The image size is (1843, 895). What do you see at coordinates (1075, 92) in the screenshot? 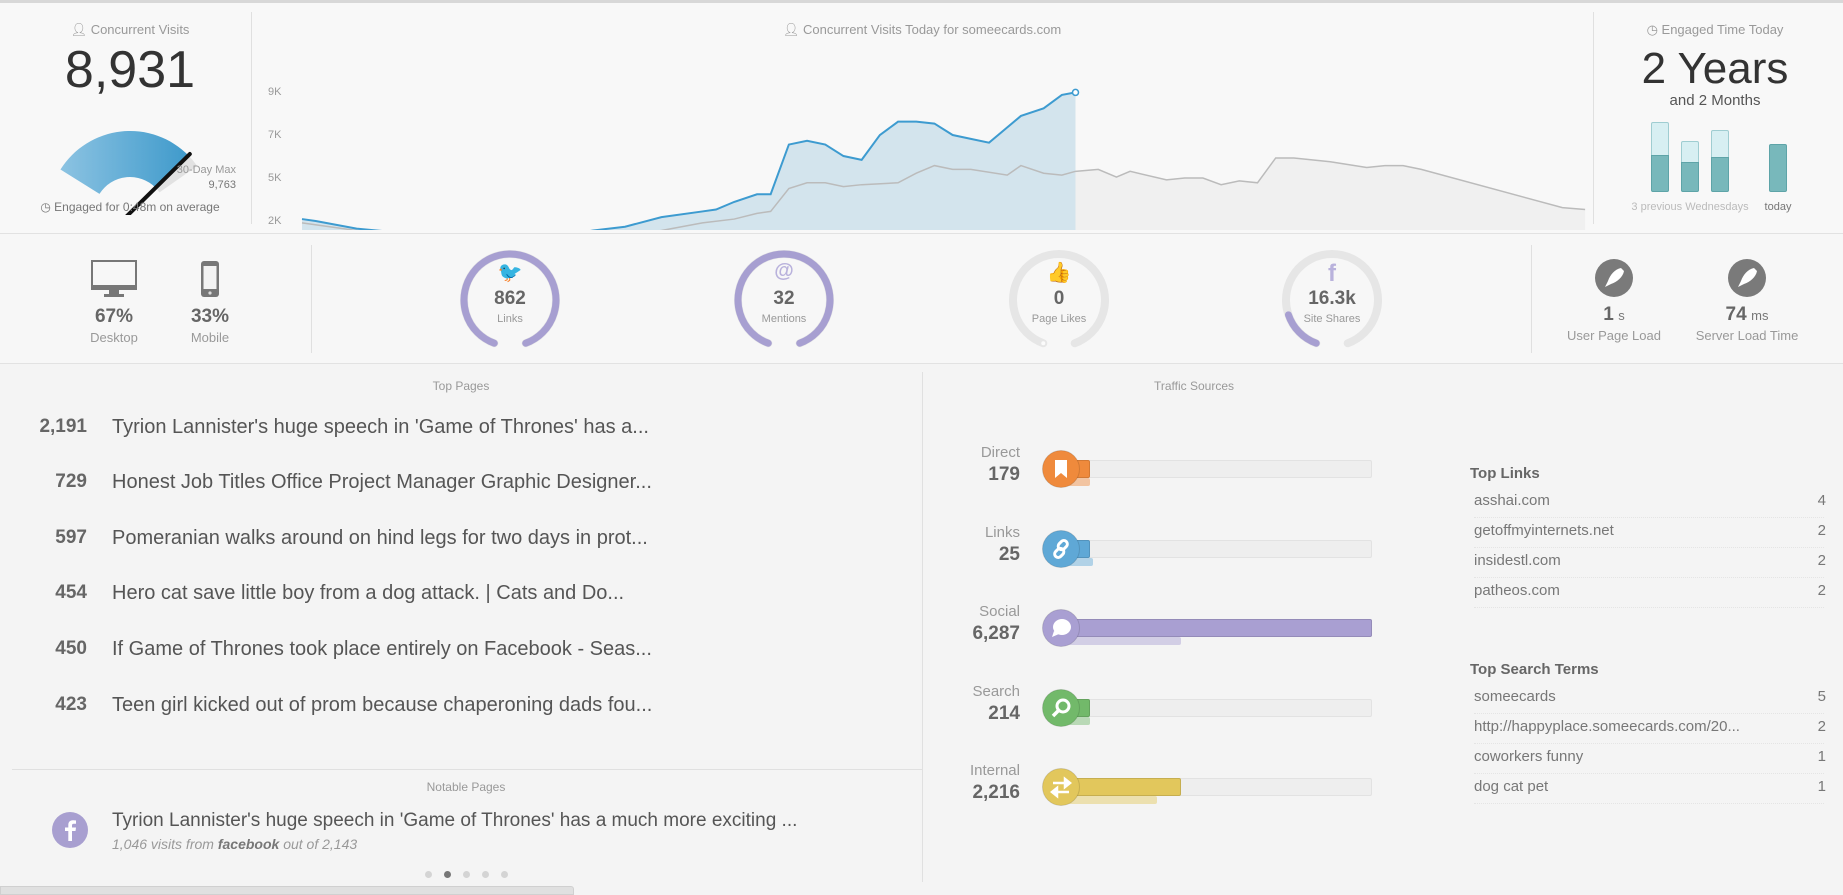
I see `current-point` at bounding box center [1075, 92].